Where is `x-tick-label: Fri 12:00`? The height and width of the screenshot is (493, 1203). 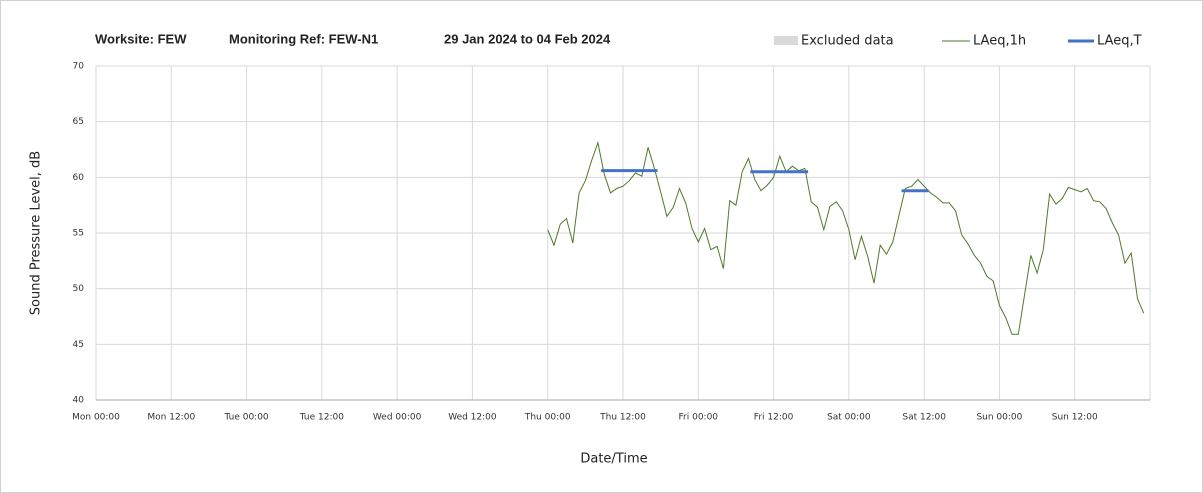
x-tick-label: Fri 12:00 is located at coordinates (774, 418).